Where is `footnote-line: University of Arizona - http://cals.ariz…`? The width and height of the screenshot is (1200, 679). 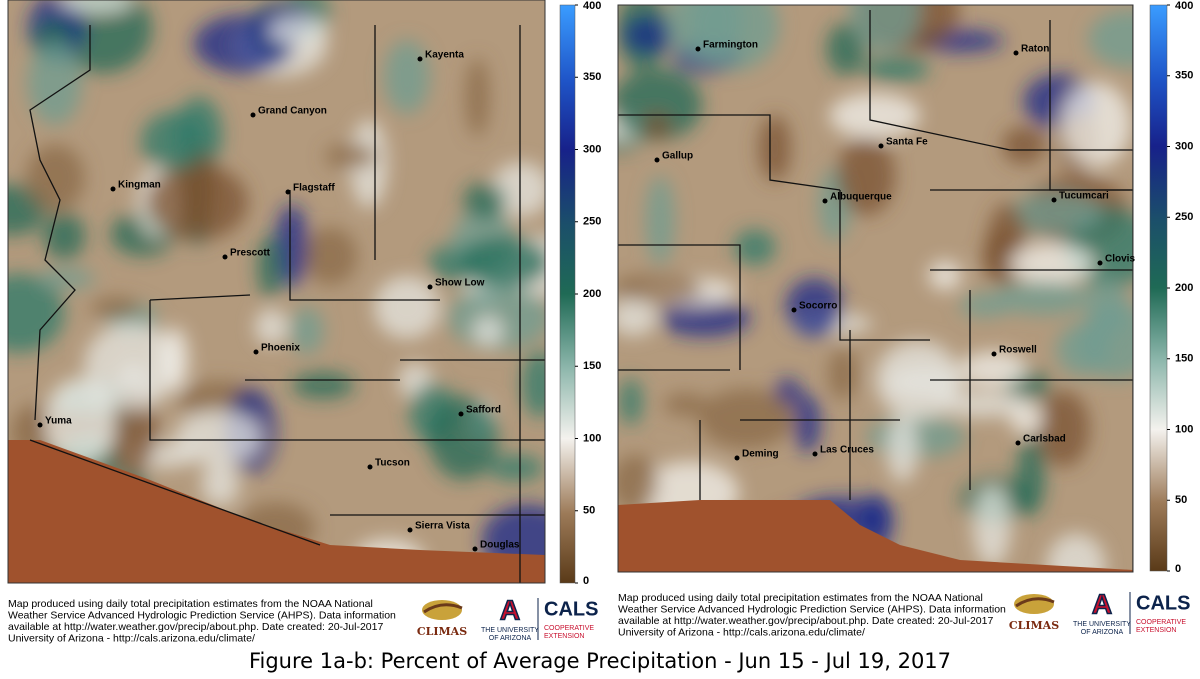
footnote-line: University of Arizona - http://cals.ariz… is located at coordinates (741, 632).